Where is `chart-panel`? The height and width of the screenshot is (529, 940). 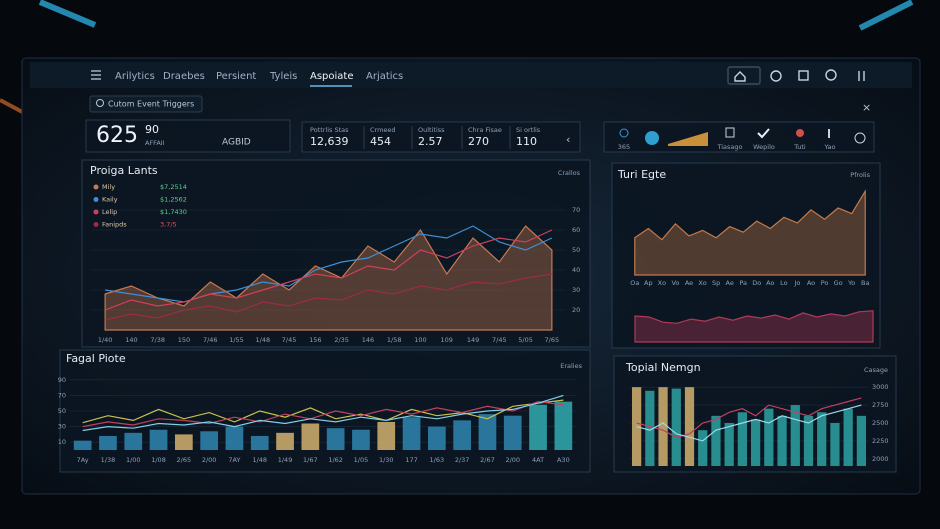 chart-panel is located at coordinates (754, 326).